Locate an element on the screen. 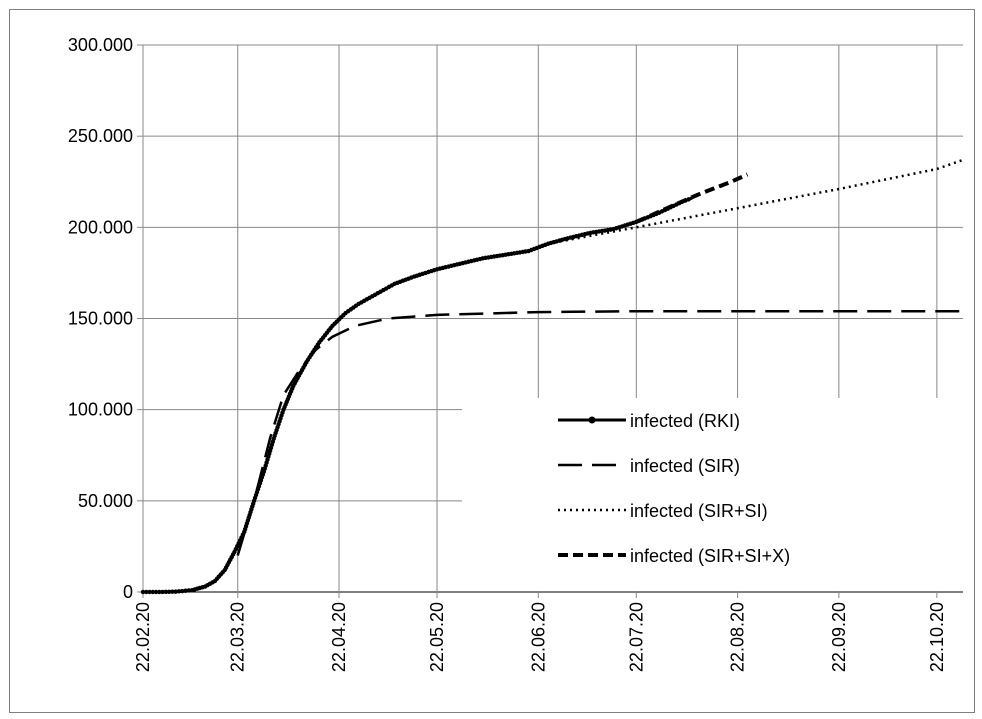 The height and width of the screenshot is (719, 982). y-tick-label: 150.000 is located at coordinates (100, 319).